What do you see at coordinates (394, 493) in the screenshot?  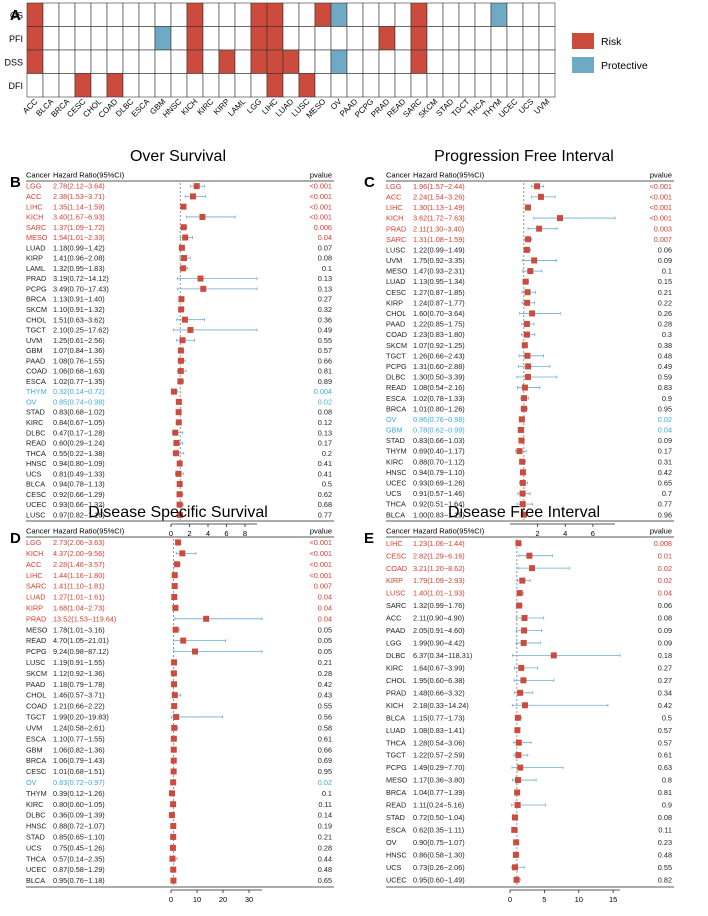 I see `row-cancer-label: UCS` at bounding box center [394, 493].